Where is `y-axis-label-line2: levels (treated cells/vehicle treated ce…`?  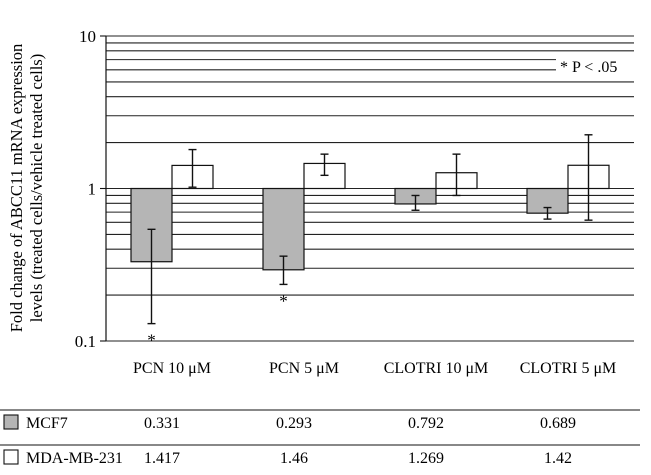 y-axis-label-line2: levels (treated cells/vehicle treated ce… is located at coordinates (36, 188).